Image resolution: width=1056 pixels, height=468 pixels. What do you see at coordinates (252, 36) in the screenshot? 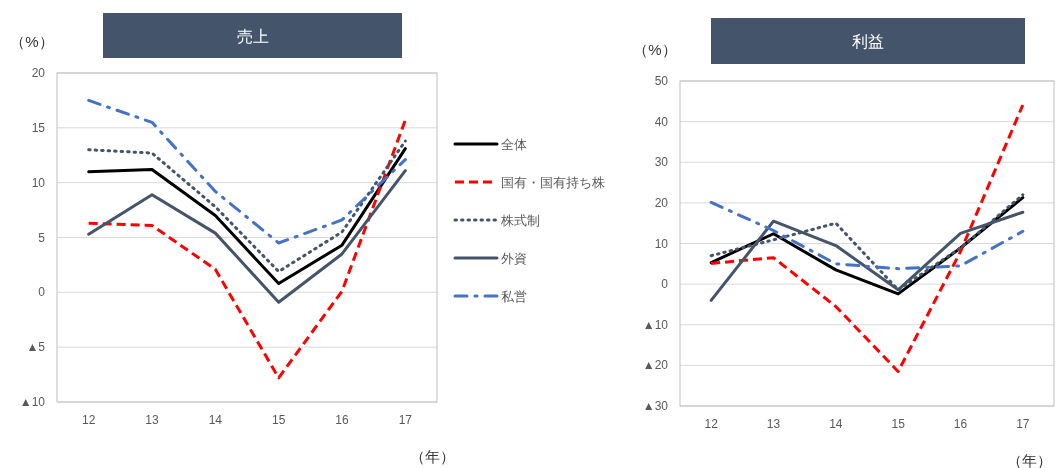
I see `chart-title: 売上` at bounding box center [252, 36].